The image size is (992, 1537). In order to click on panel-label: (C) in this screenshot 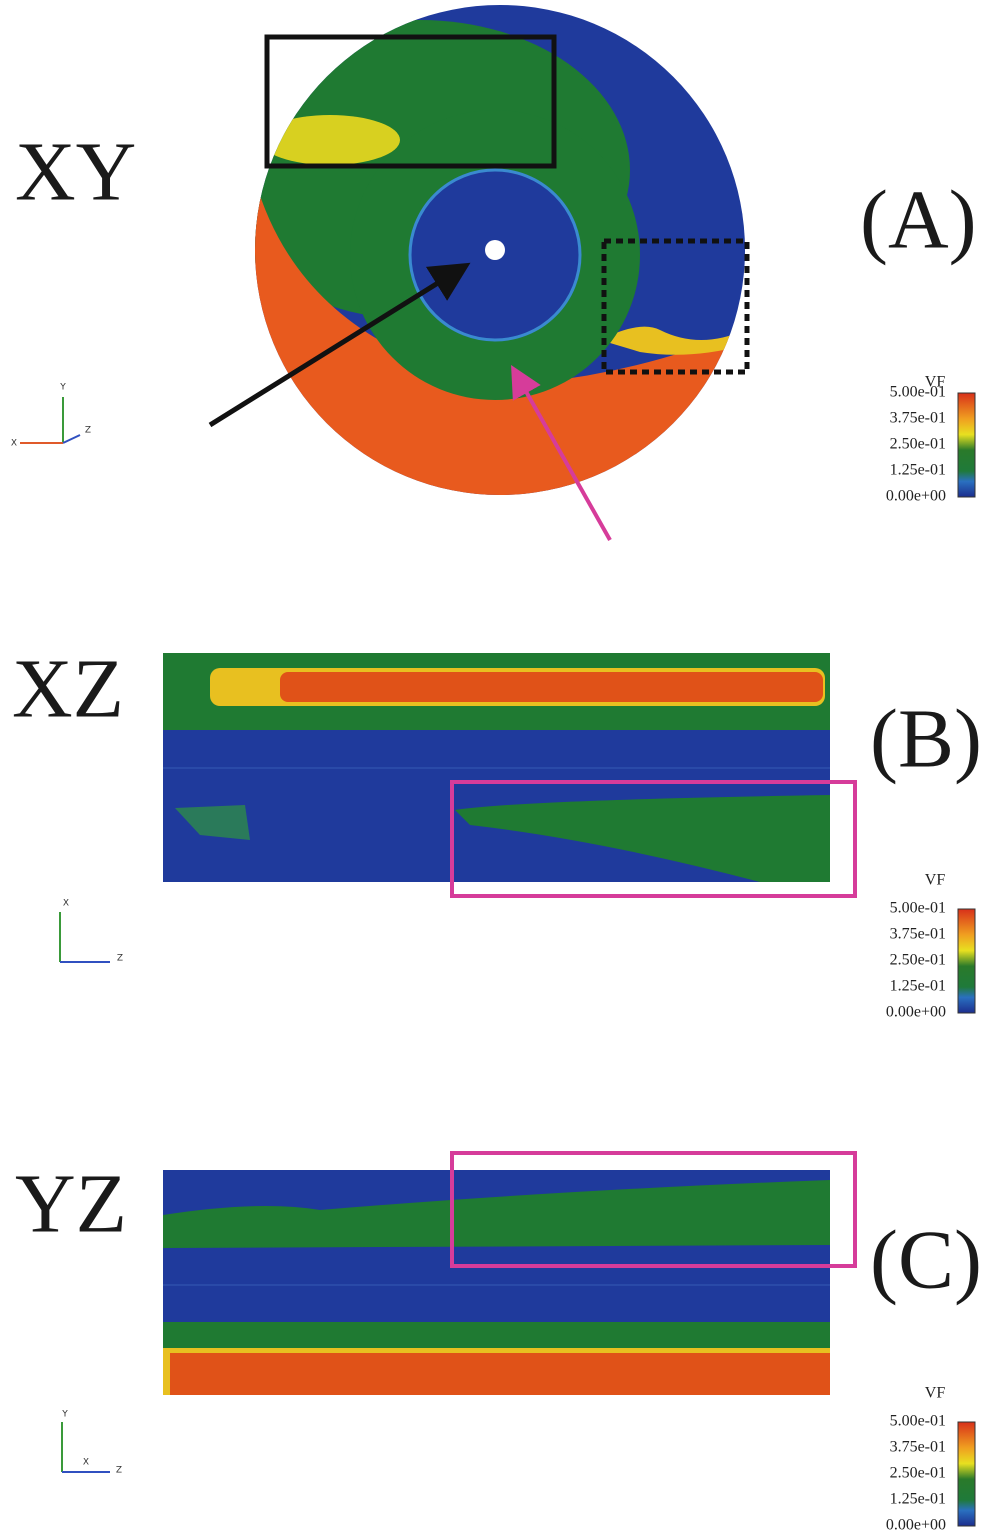, I will do `click(926, 1259)`.